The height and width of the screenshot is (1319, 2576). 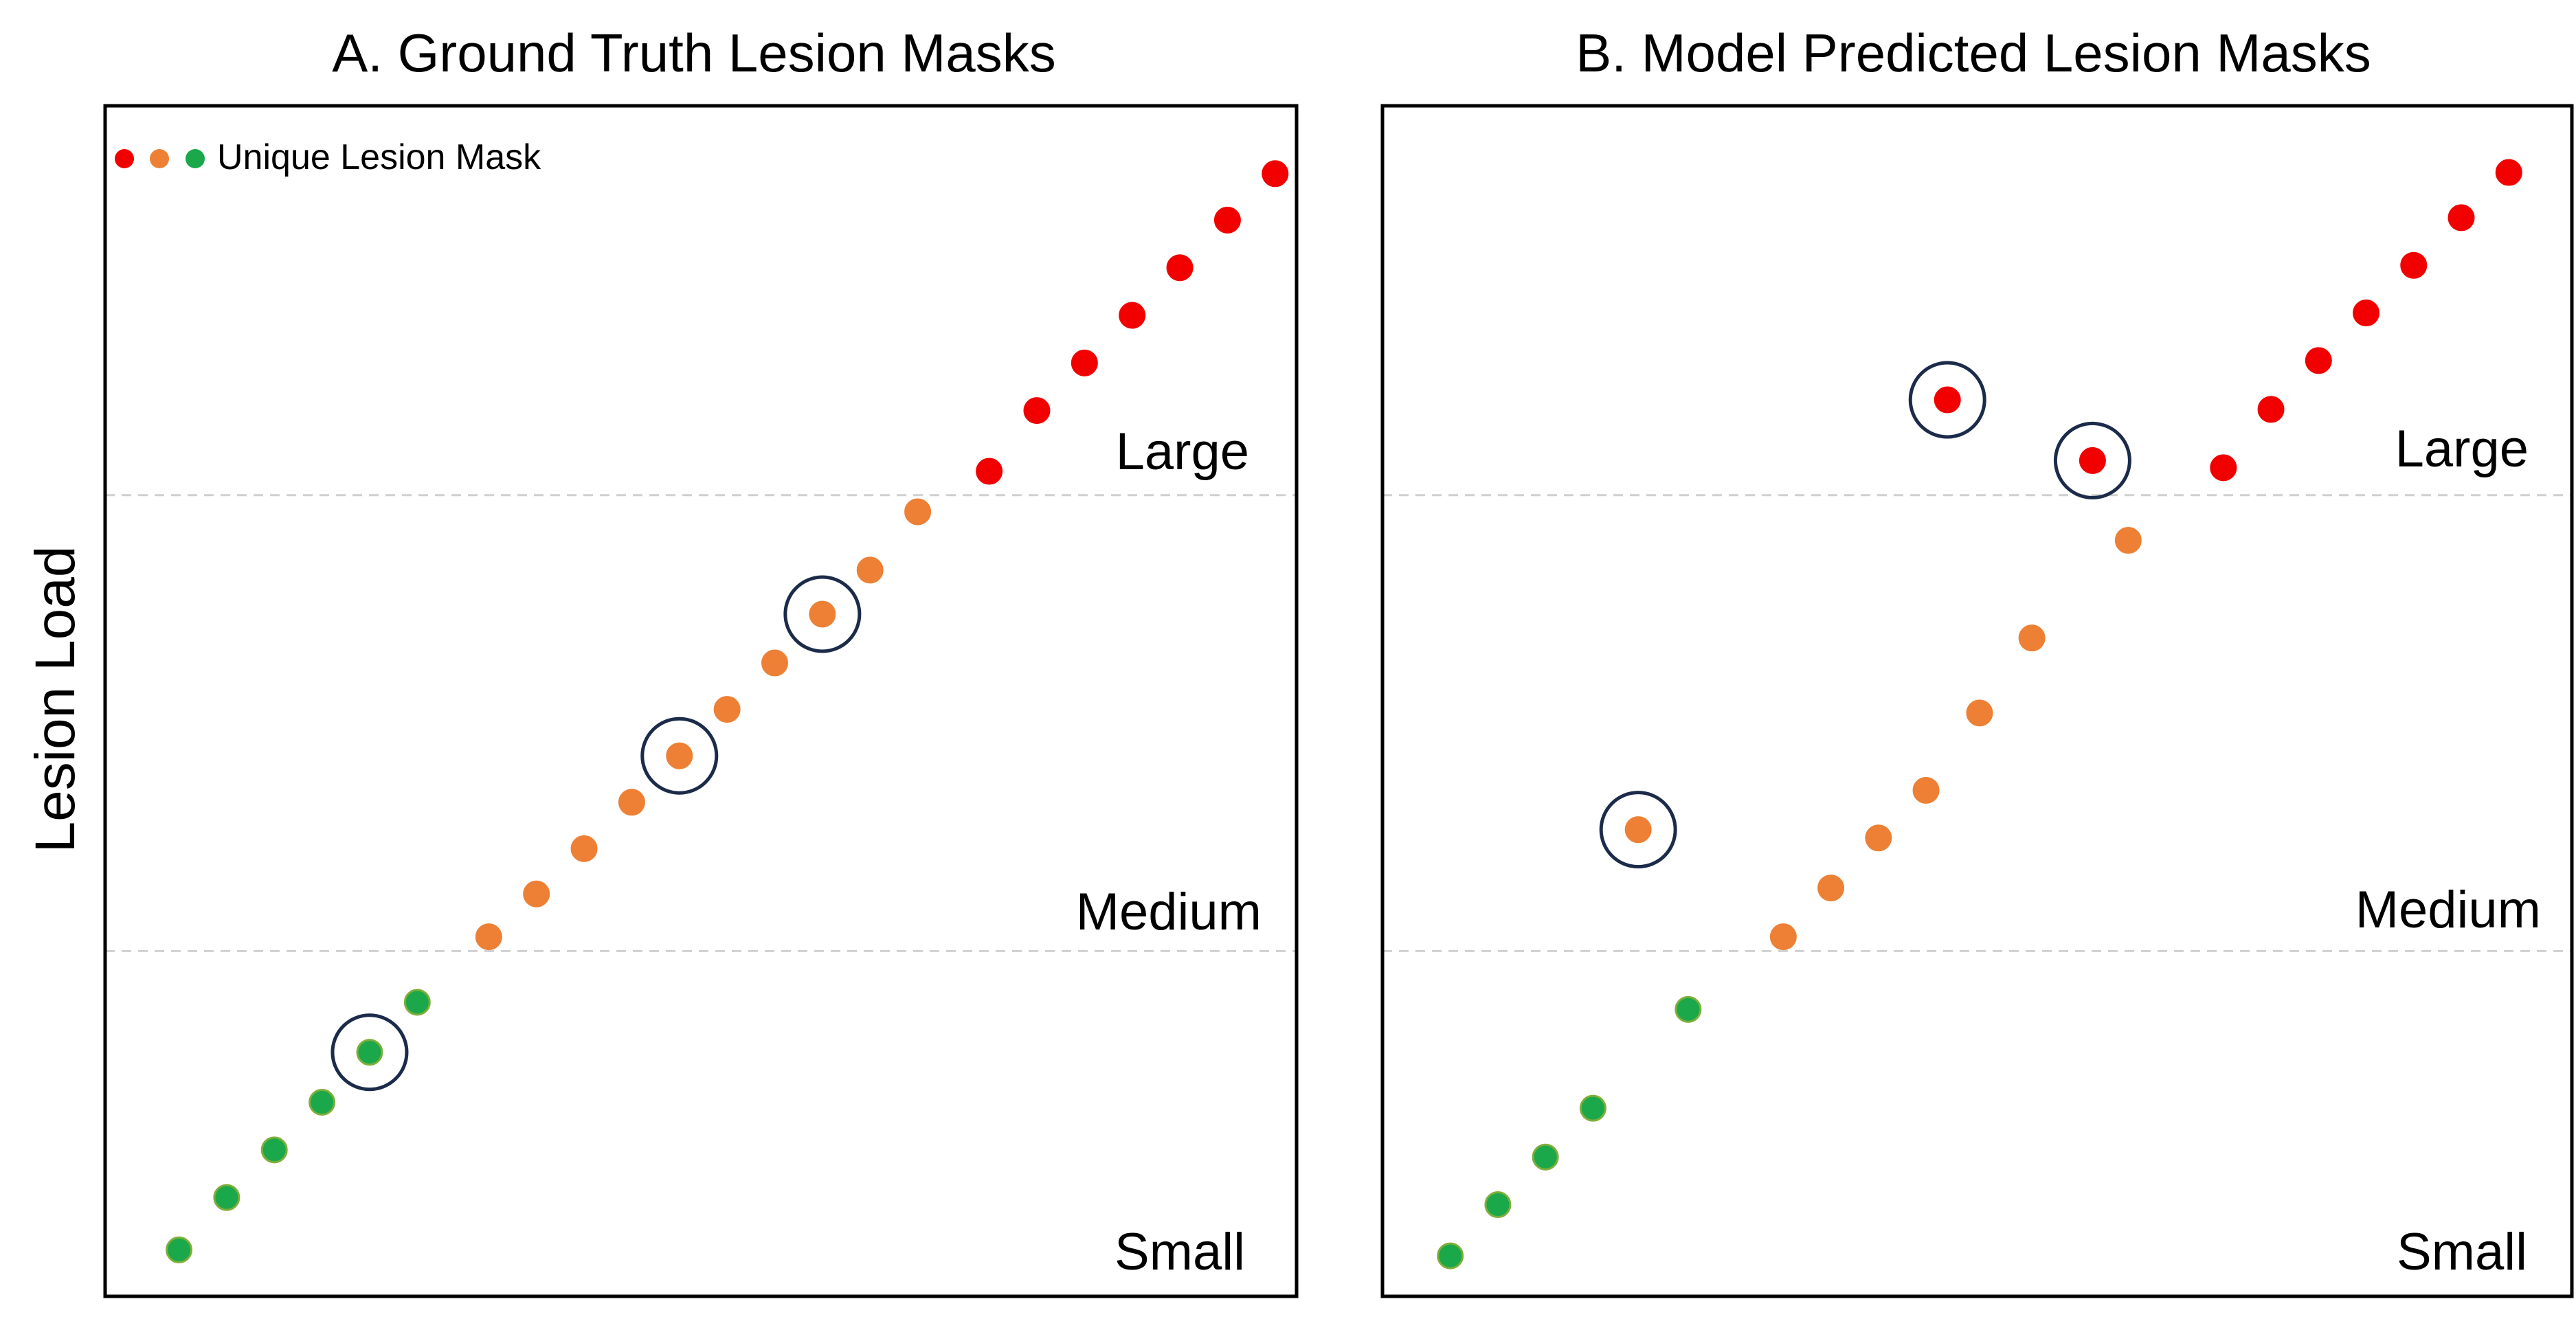 I want to click on panel-a-category-labels: Large Medium Small, so click(x=1169, y=852).